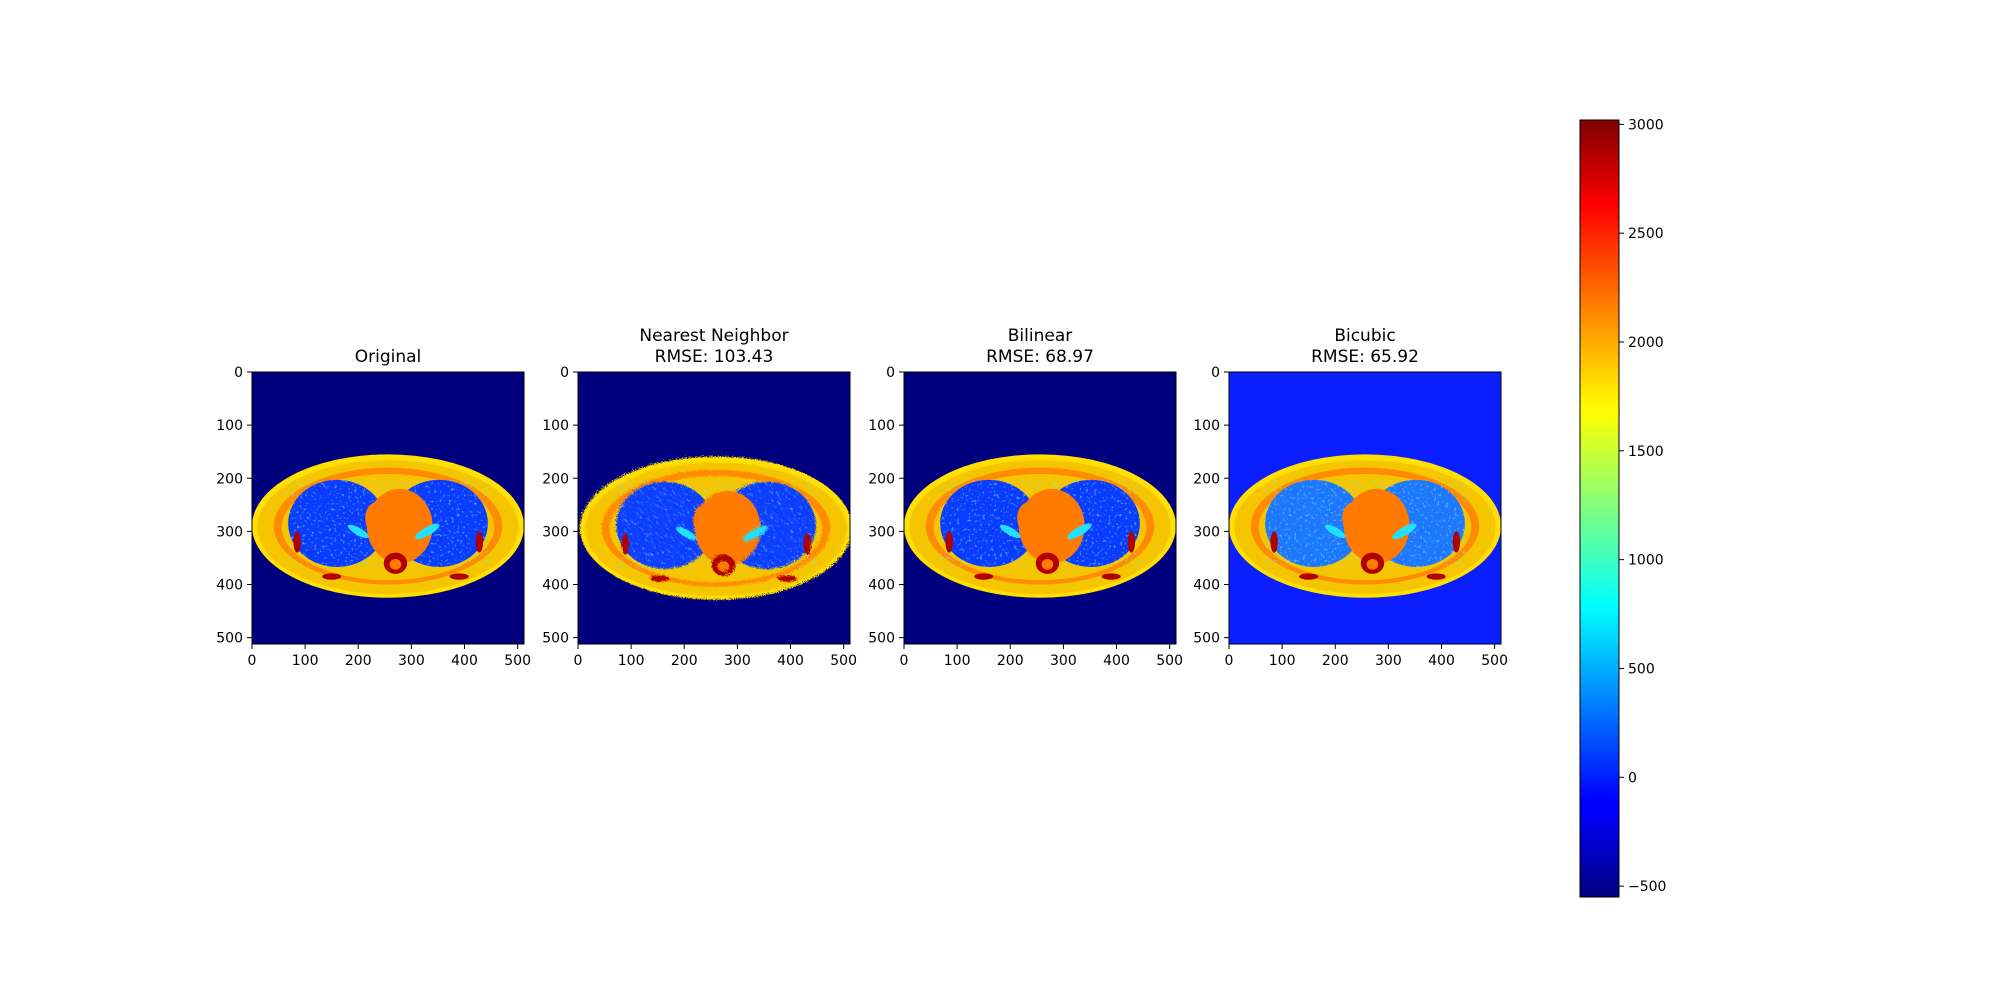  I want to click on panel-subtitle: RMSE: 103.43, so click(714, 357).